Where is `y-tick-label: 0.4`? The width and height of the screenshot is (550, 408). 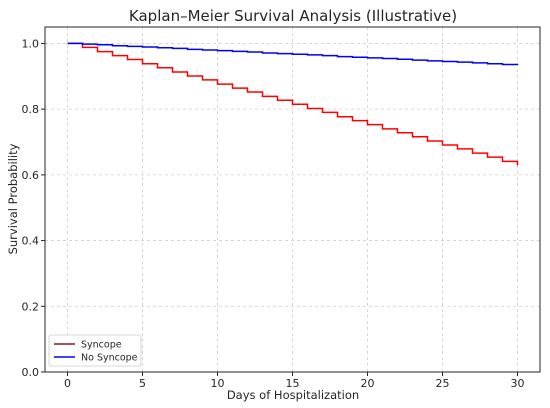
y-tick-label: 0.4 is located at coordinates (31, 241).